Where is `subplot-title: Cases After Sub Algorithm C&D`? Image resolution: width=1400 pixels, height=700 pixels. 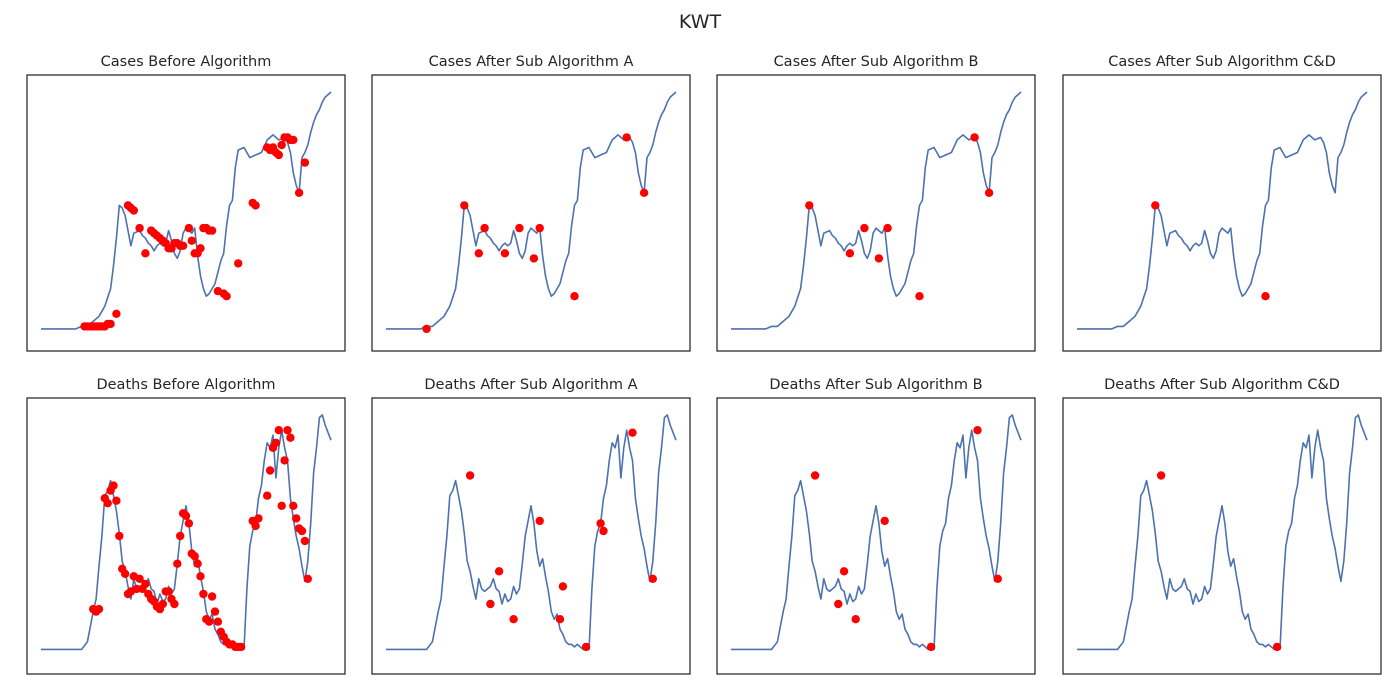
subplot-title: Cases After Sub Algorithm C&D is located at coordinates (1222, 62).